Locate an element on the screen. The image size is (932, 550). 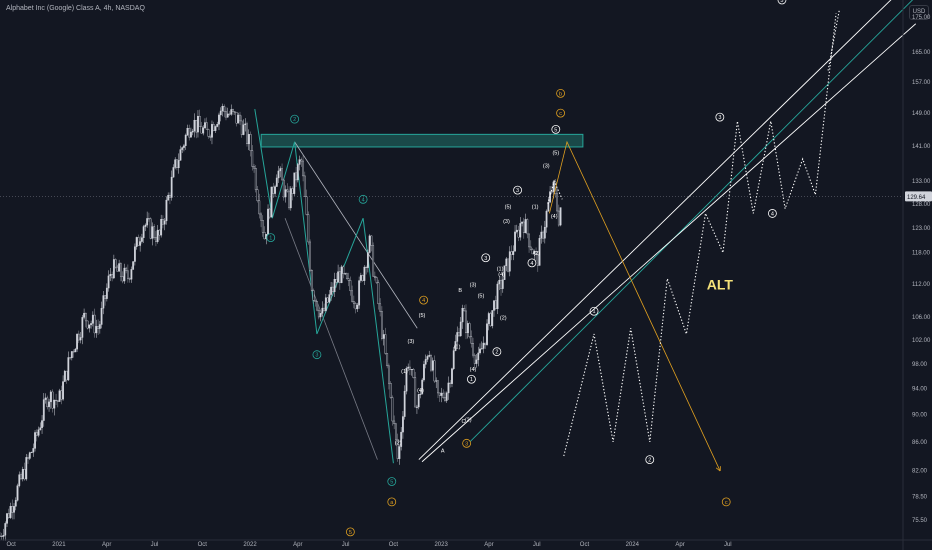
white-4-ring is located at coordinates (532, 263).